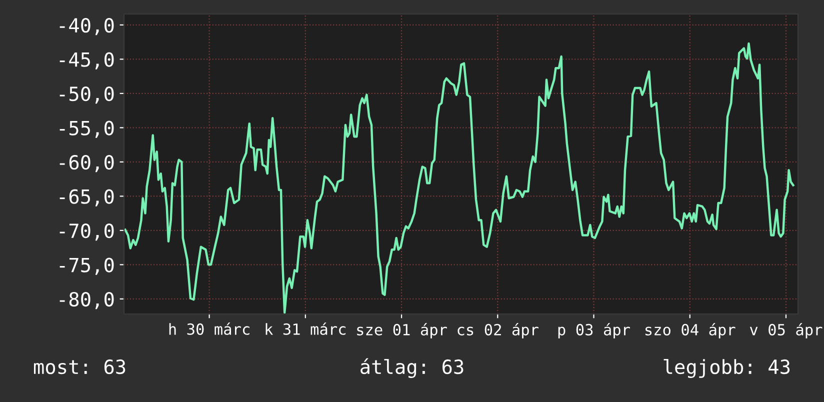  What do you see at coordinates (87, 266) in the screenshot?
I see `y-tick-label: -75,0` at bounding box center [87, 266].